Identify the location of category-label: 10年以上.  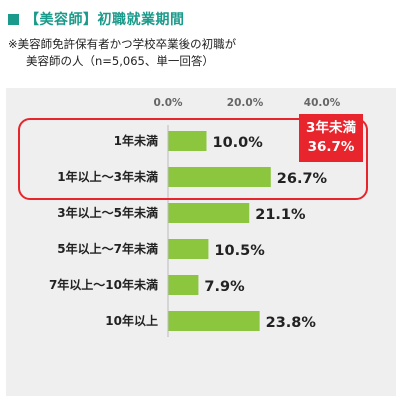
(131, 320).